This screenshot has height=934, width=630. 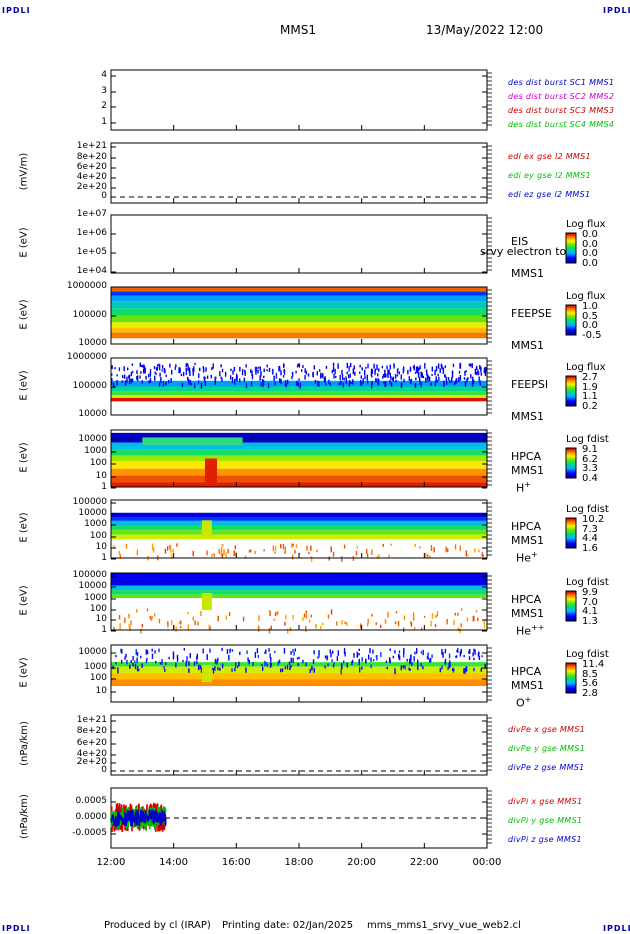 I want to click on hpca-o-spacecraft-name: MMS1, so click(x=527, y=685).